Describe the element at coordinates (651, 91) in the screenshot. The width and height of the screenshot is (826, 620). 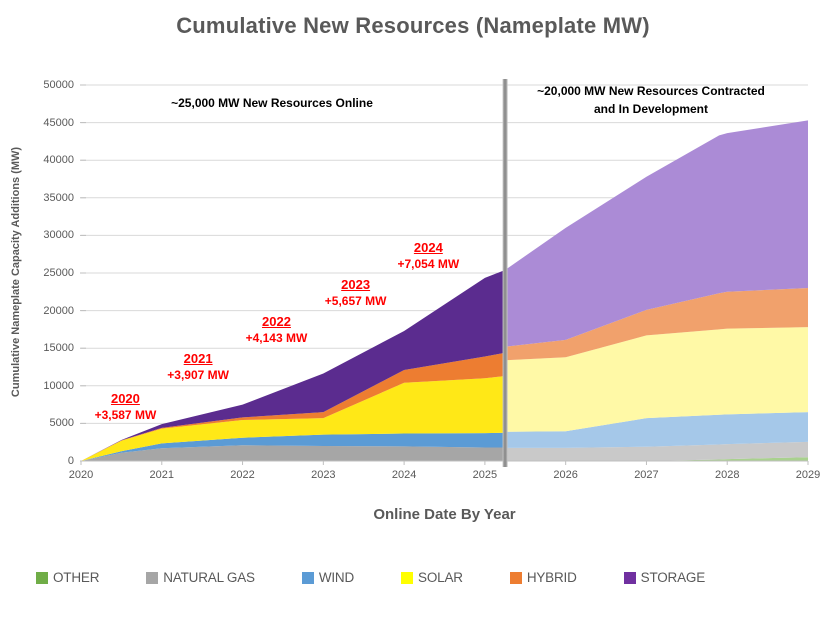
I see `annotation-contracted-line1: ~20,000 MW New Resources Contracted` at that location.